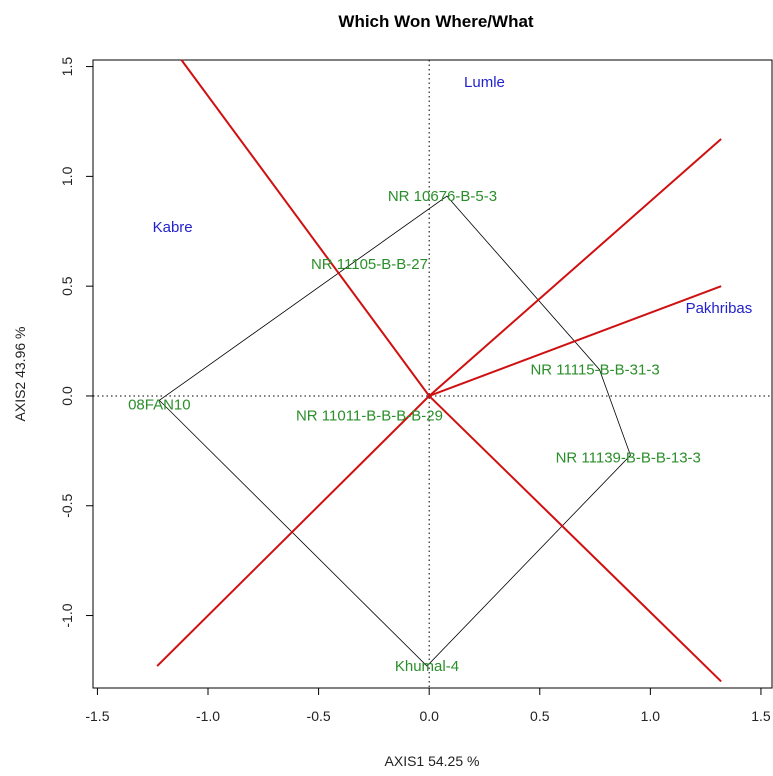 Image resolution: width=773 pixels, height=776 pixels. What do you see at coordinates (719, 308) in the screenshot?
I see `environment-label: Pakhribas` at bounding box center [719, 308].